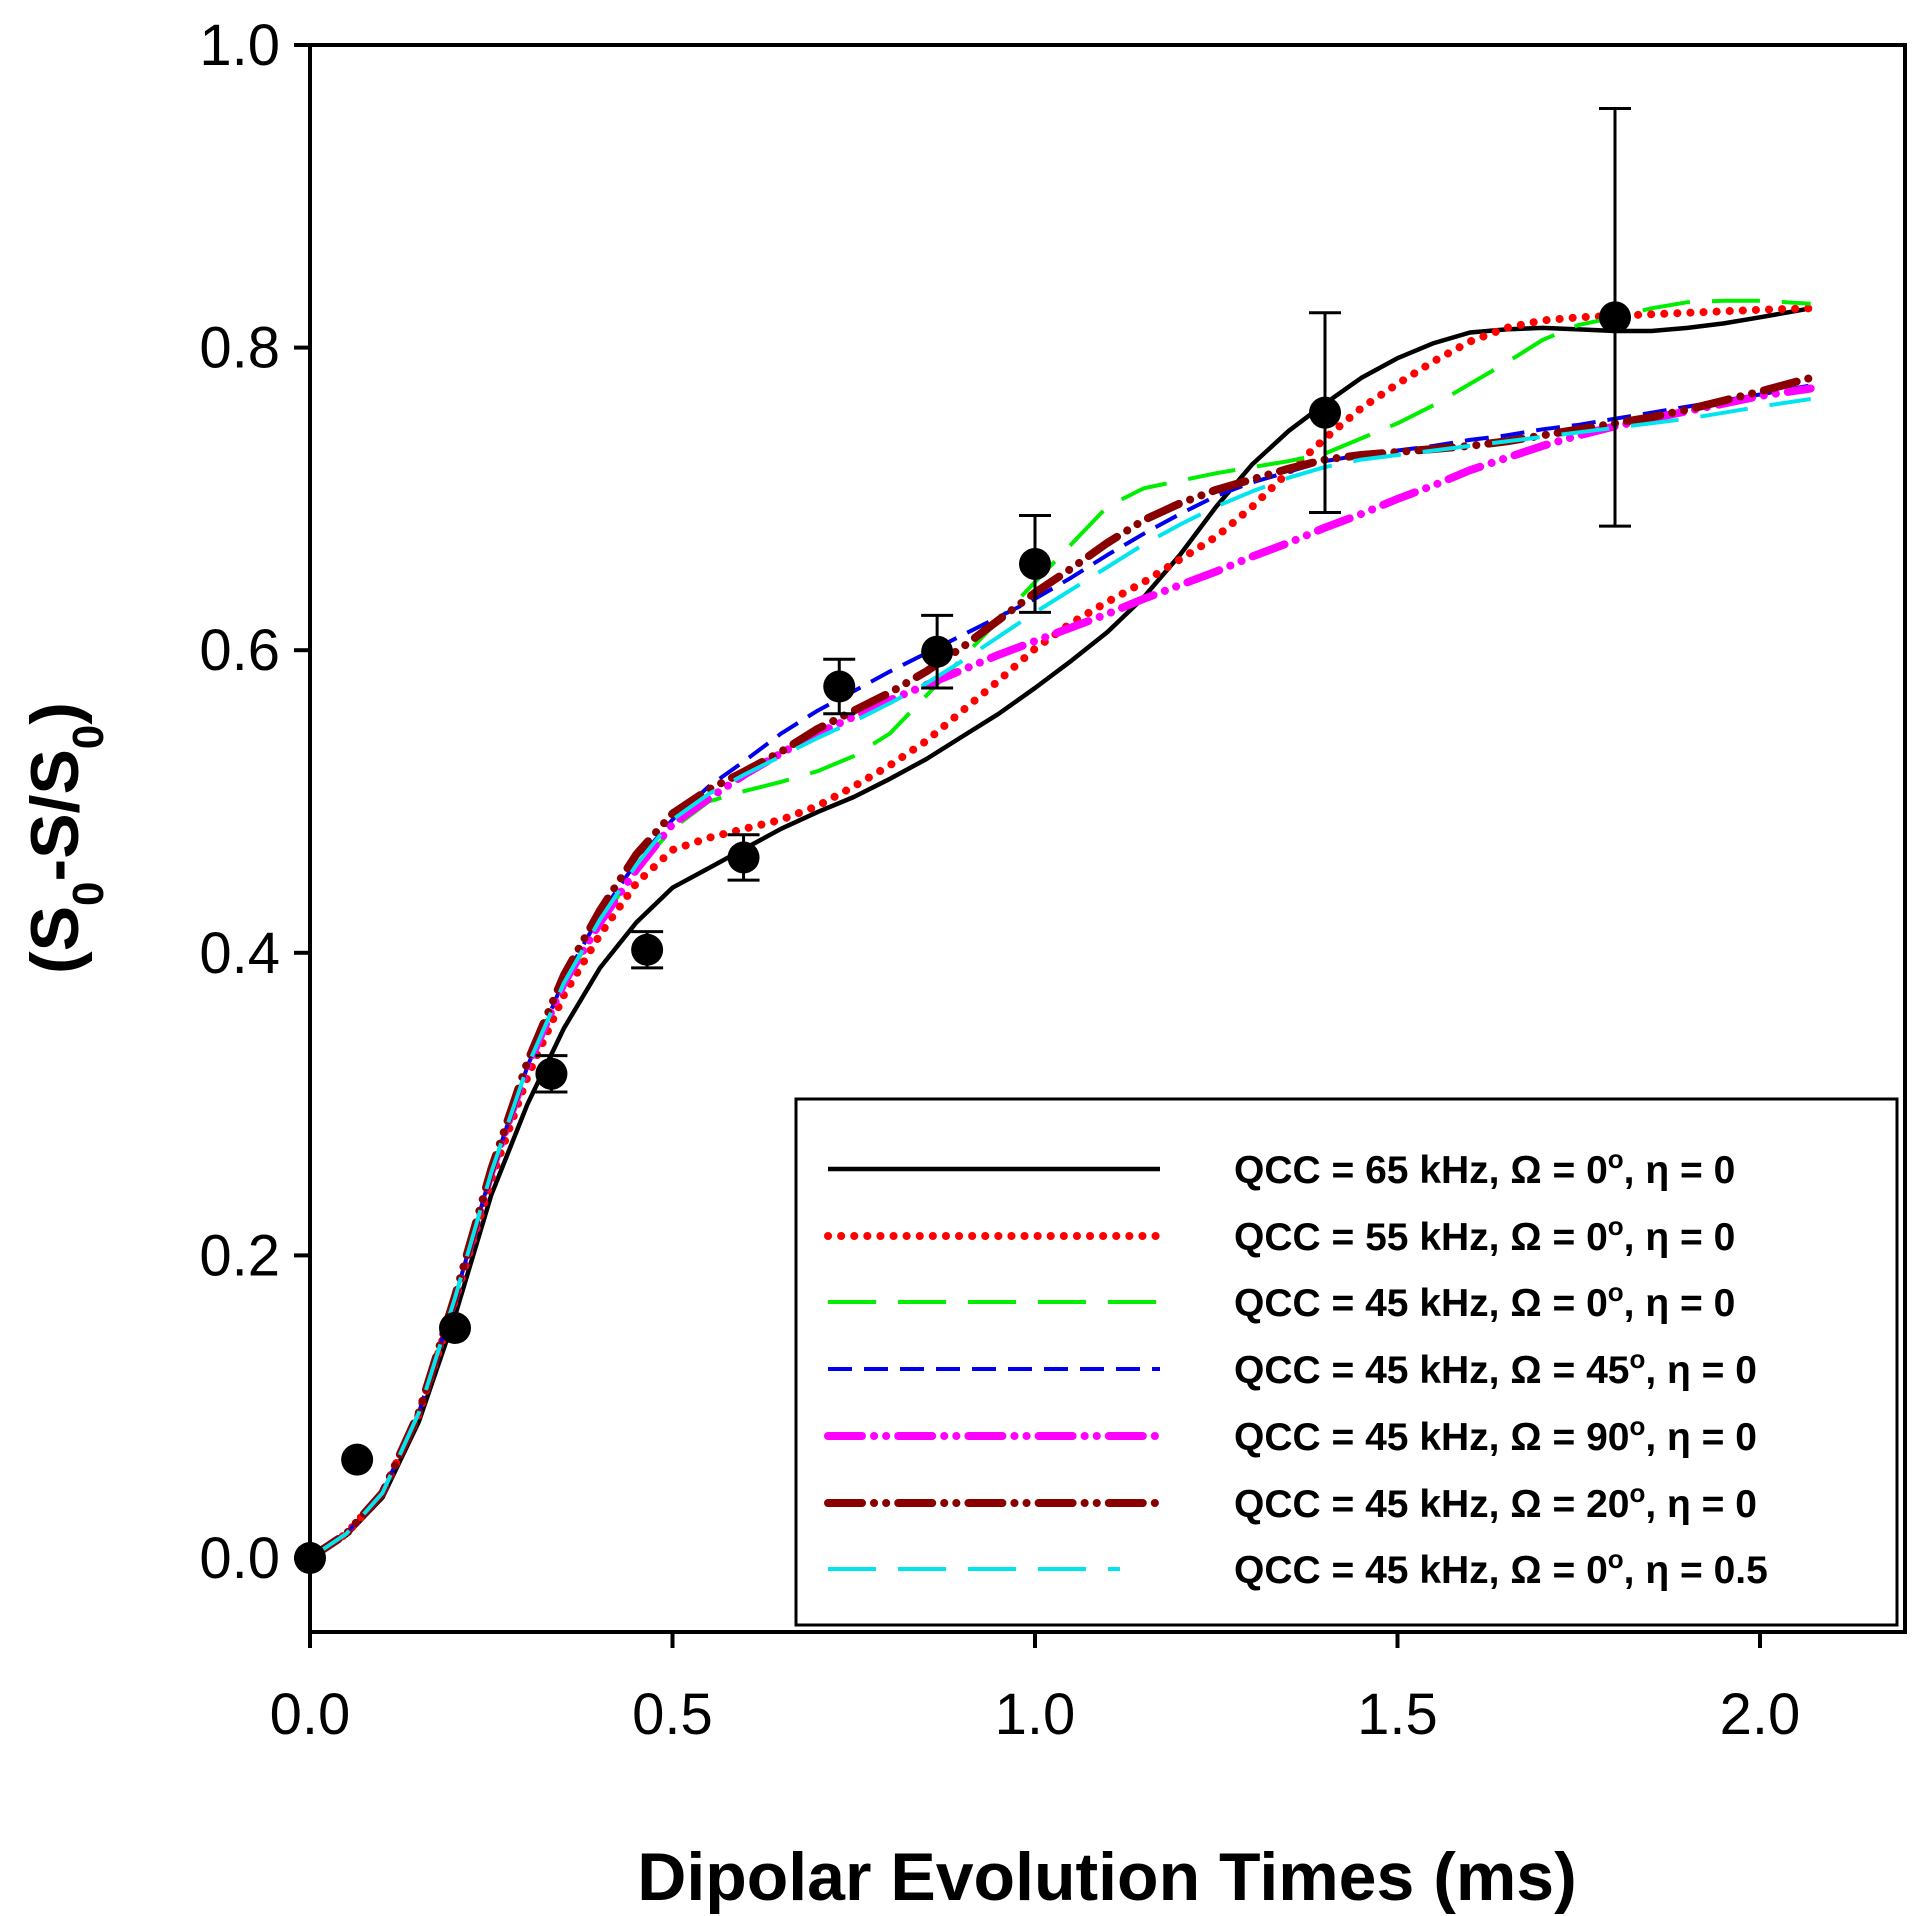  What do you see at coordinates (1696, 1570) in the screenshot?
I see `legend-label-text: , η = 0.5` at bounding box center [1696, 1570].